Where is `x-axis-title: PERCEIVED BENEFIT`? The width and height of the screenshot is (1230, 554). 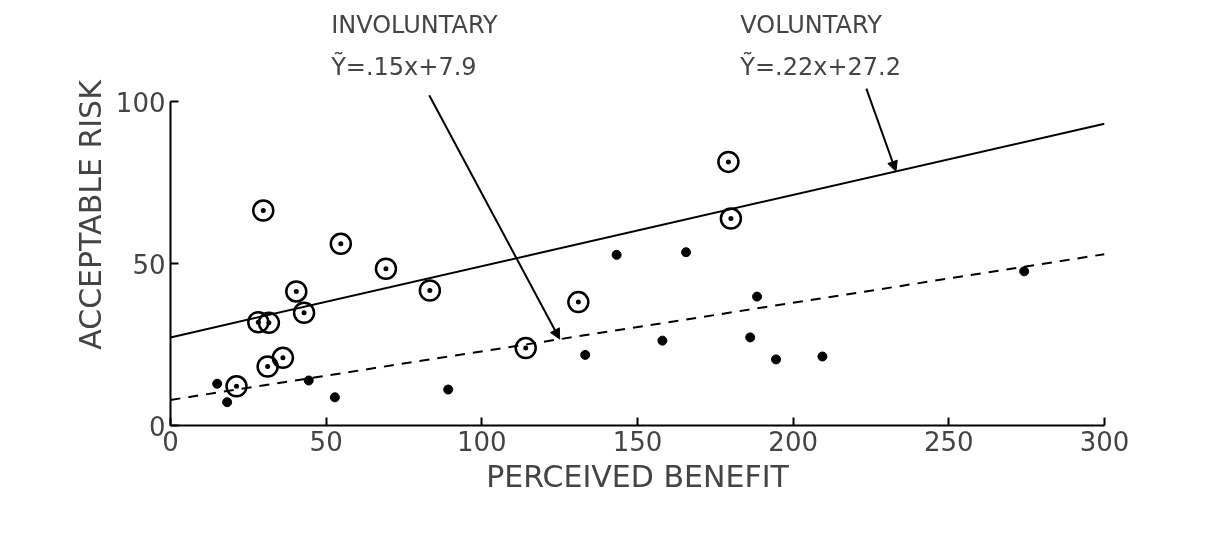
x-axis-title: PERCEIVED BENEFIT is located at coordinates (638, 476).